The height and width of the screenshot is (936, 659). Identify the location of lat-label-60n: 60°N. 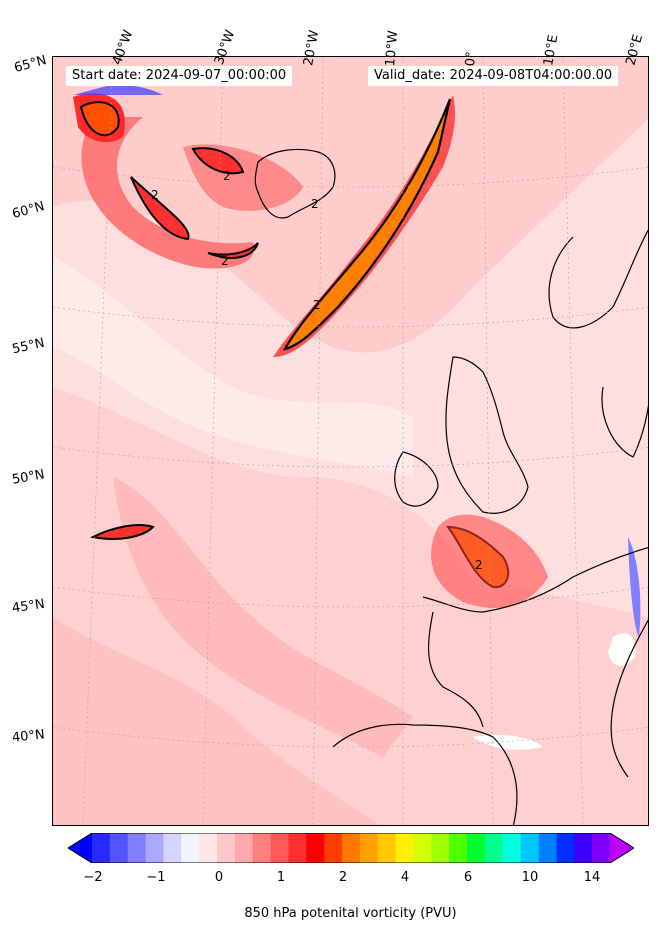
(28, 210).